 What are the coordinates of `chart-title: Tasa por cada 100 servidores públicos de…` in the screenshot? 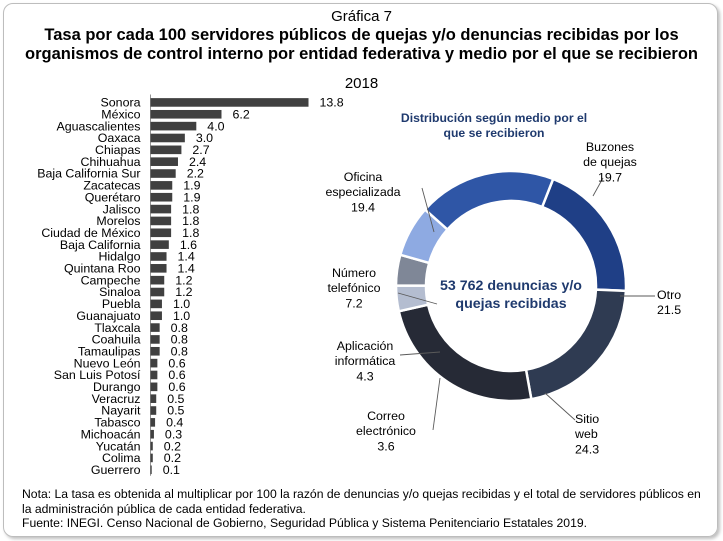 It's located at (361, 44).